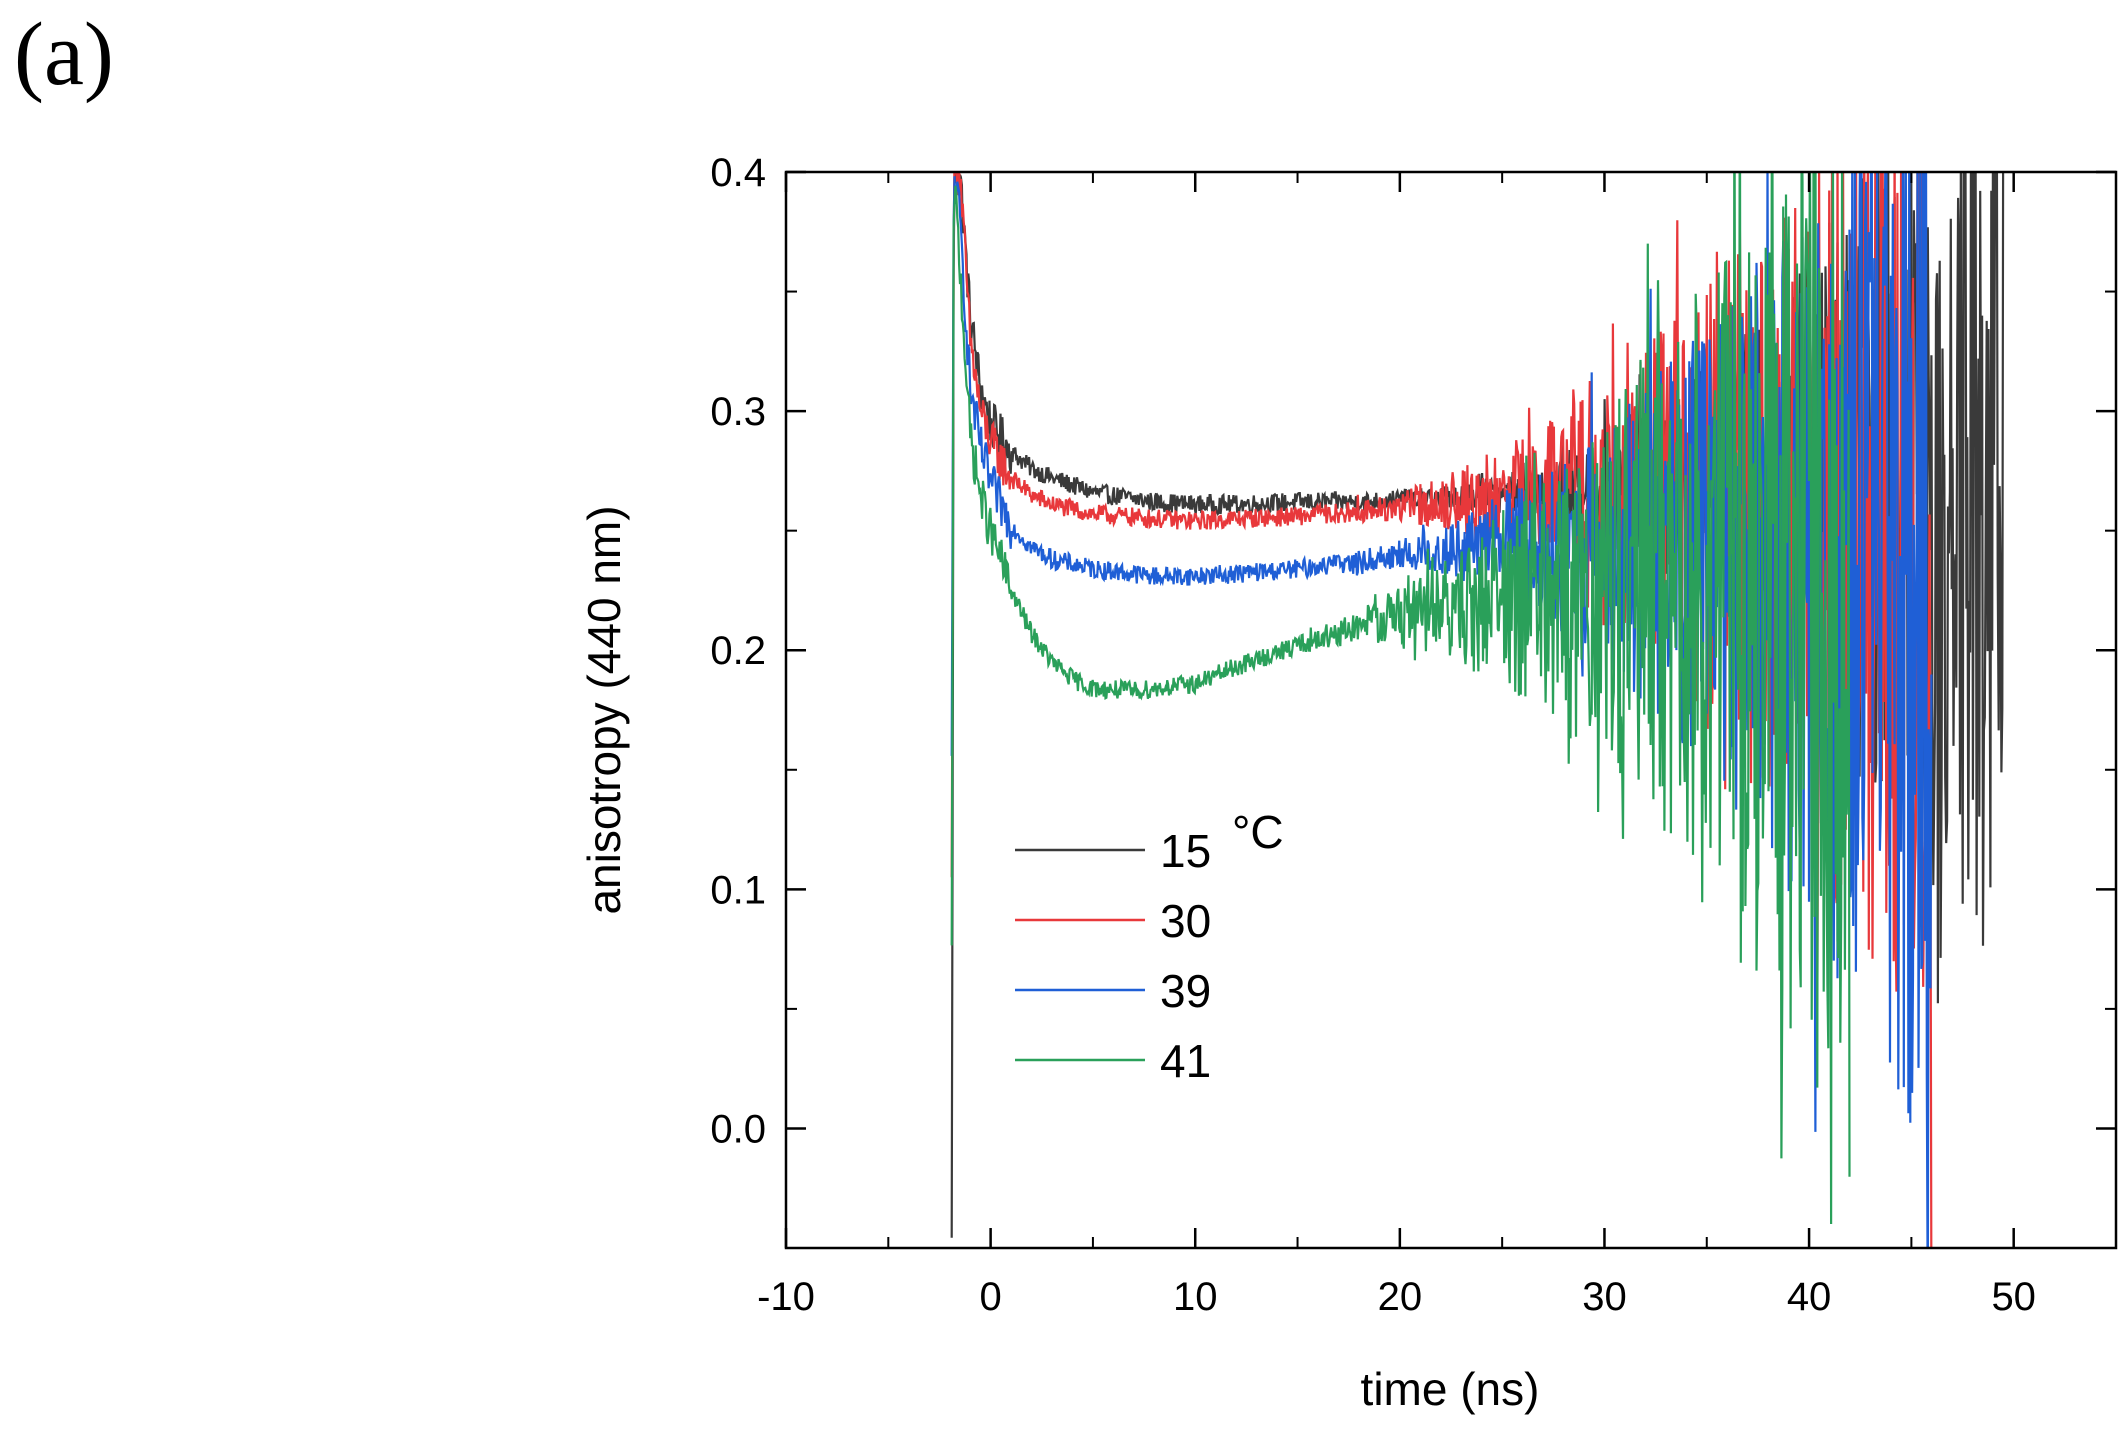  Describe the element at coordinates (1185, 1061) in the screenshot. I see `legend-label-41: 41` at that location.